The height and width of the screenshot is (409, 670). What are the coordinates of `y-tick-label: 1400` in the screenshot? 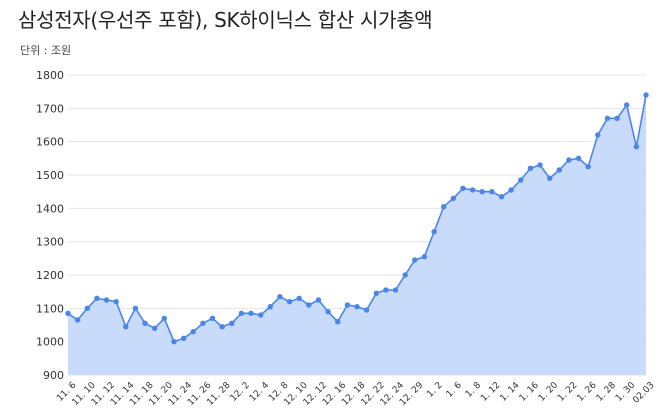 It's located at (50, 208).